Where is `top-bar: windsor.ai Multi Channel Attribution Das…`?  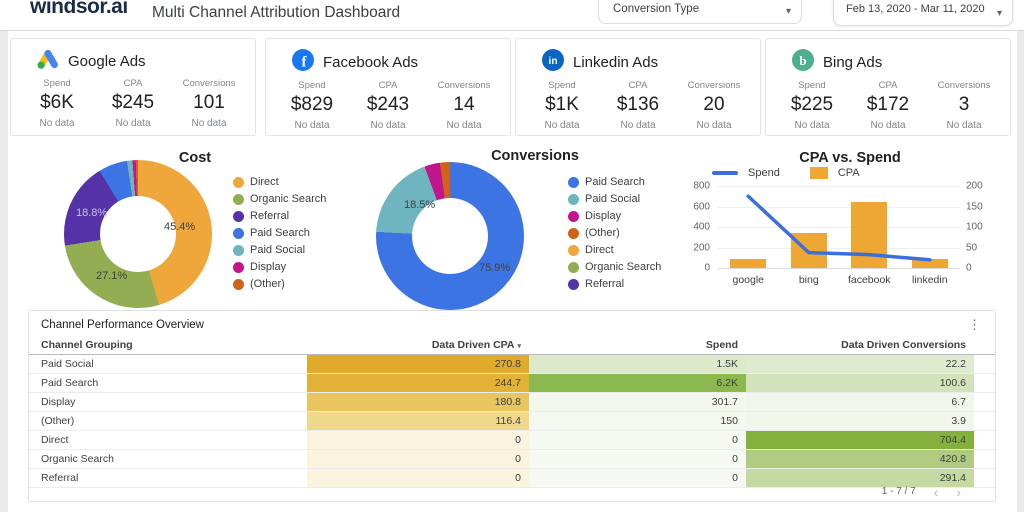 top-bar: windsor.ai Multi Channel Attribution Das… is located at coordinates (512, 15).